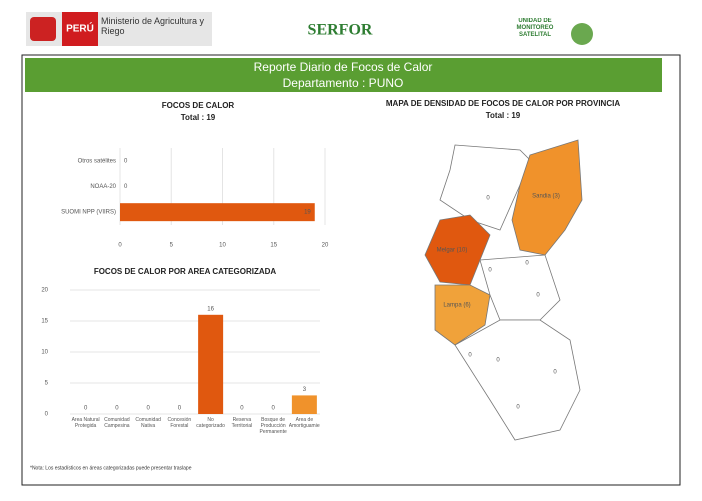  I want to click on country: PERÚ, so click(80, 28).